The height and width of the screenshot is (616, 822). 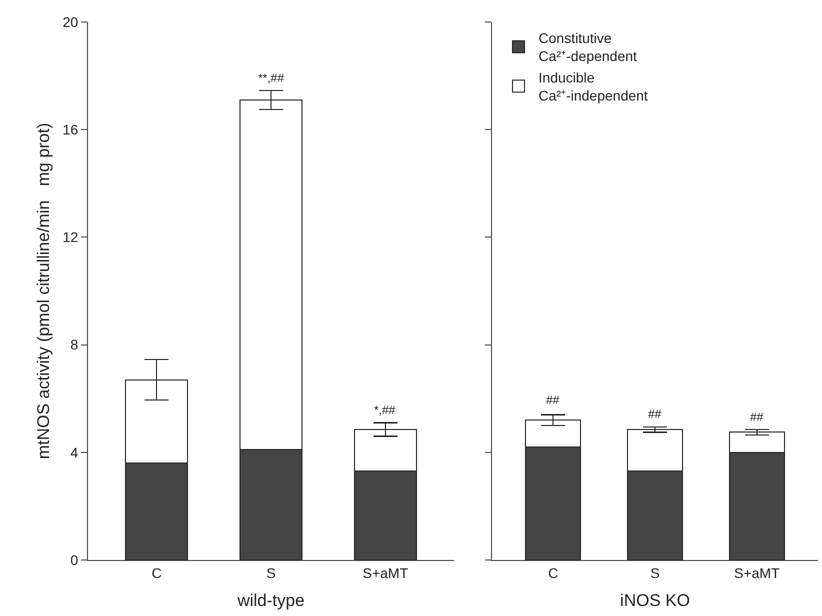 What do you see at coordinates (271, 78) in the screenshot?
I see `annotation: **,##` at bounding box center [271, 78].